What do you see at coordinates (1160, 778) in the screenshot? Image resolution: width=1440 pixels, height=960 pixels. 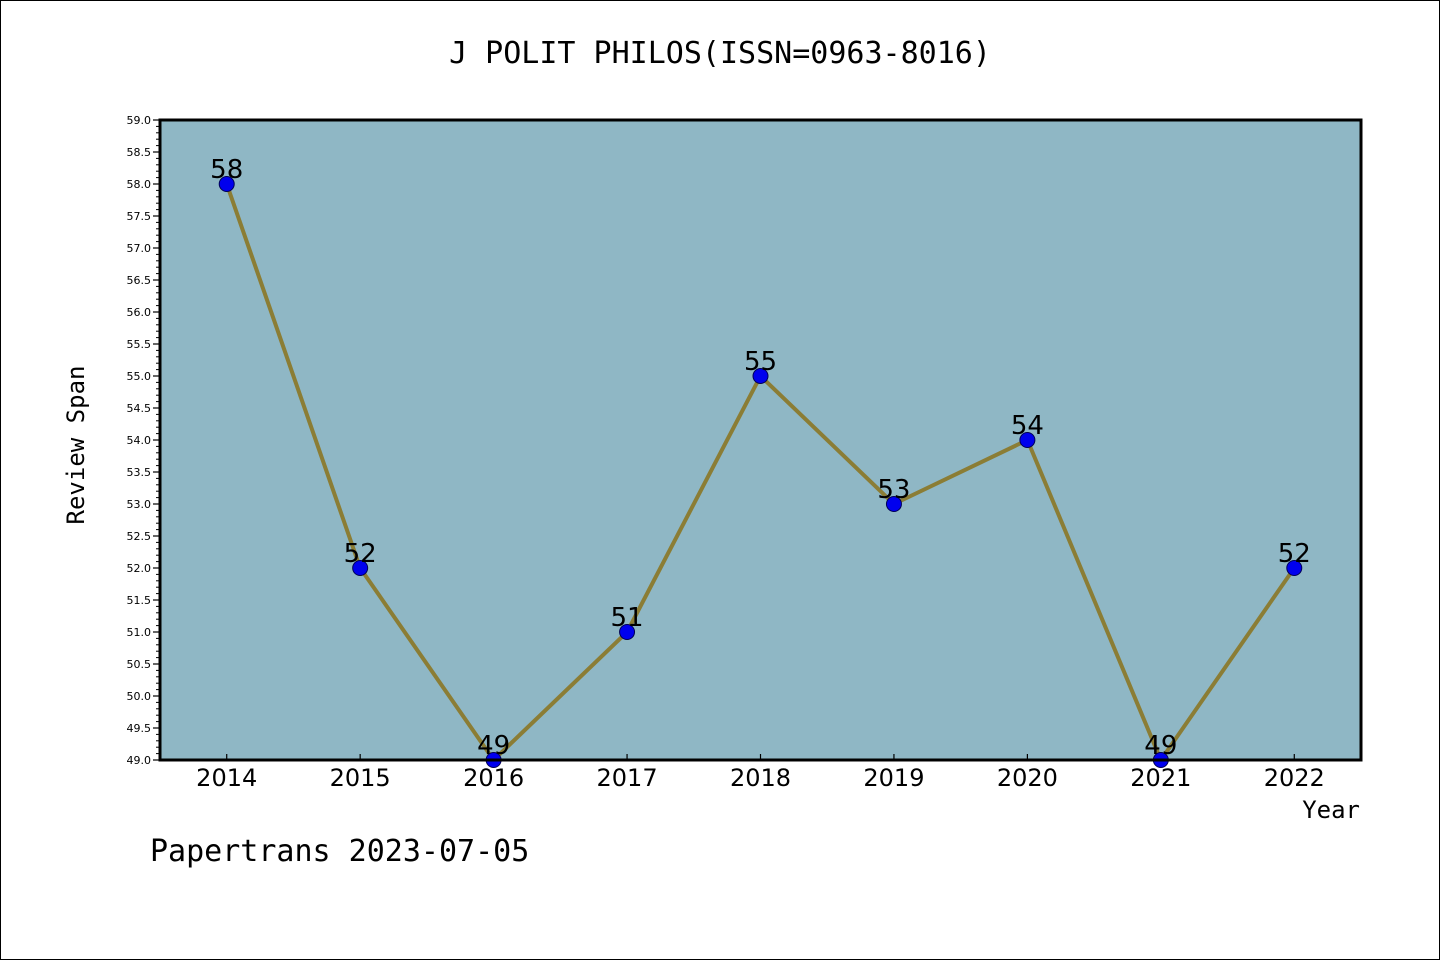 I see `x-tick-label: 2021` at bounding box center [1160, 778].